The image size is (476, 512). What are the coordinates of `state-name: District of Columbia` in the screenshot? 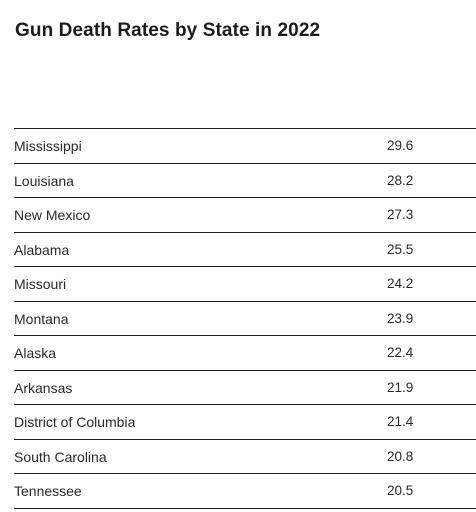 It's located at (75, 422).